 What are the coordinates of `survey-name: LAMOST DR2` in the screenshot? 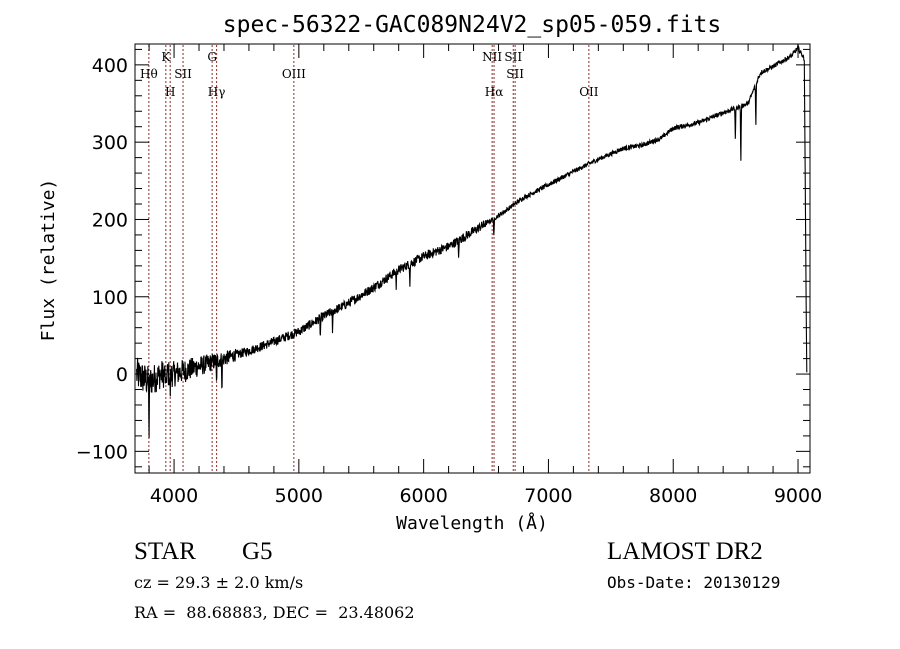 It's located at (685, 551).